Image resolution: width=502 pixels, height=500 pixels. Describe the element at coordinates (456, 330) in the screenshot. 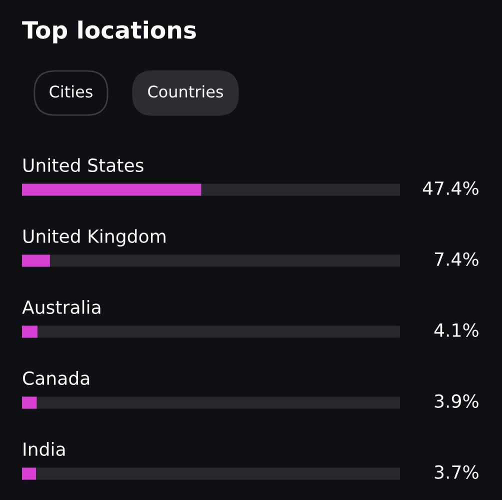

I see `data-label: 4.1%` at that location.